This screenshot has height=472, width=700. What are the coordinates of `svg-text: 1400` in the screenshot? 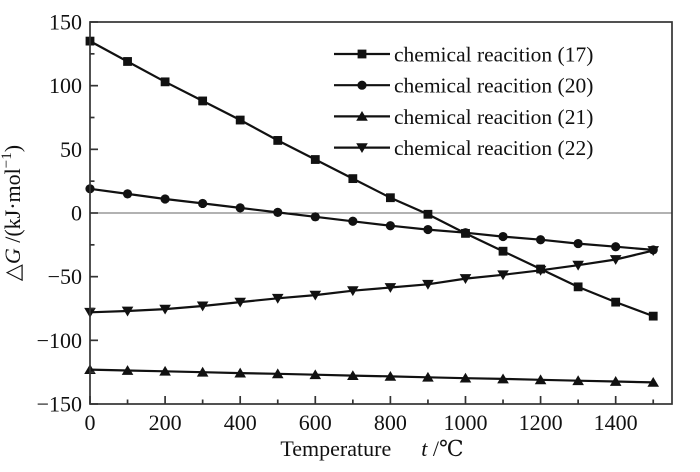 It's located at (616, 422).